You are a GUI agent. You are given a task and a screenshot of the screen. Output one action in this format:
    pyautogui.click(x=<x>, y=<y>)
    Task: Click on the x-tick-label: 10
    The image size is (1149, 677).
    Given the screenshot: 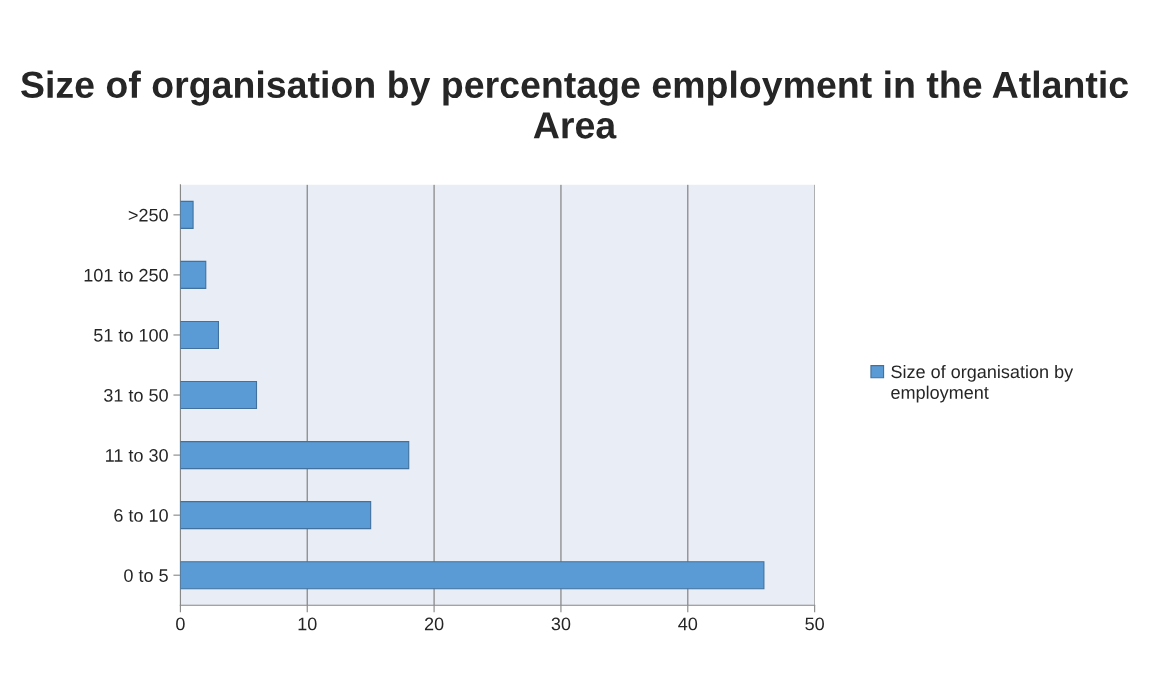 What is the action you would take?
    pyautogui.click(x=307, y=624)
    